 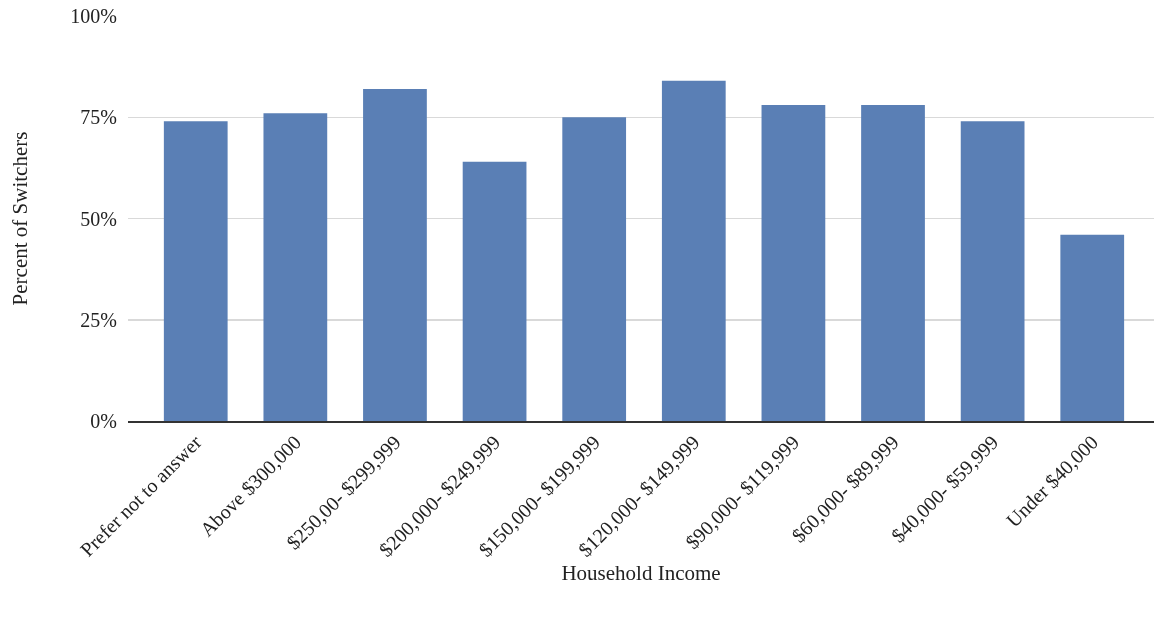 I want to click on y-tick-label: 0%, so click(x=103, y=421).